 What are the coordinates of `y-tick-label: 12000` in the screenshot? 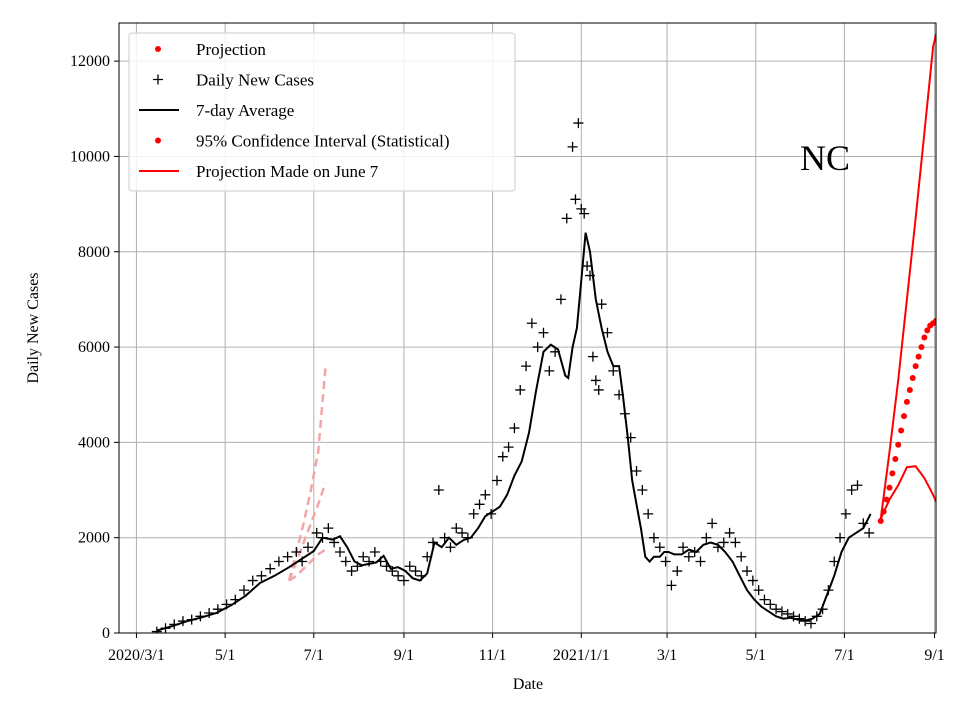 It's located at (90, 61).